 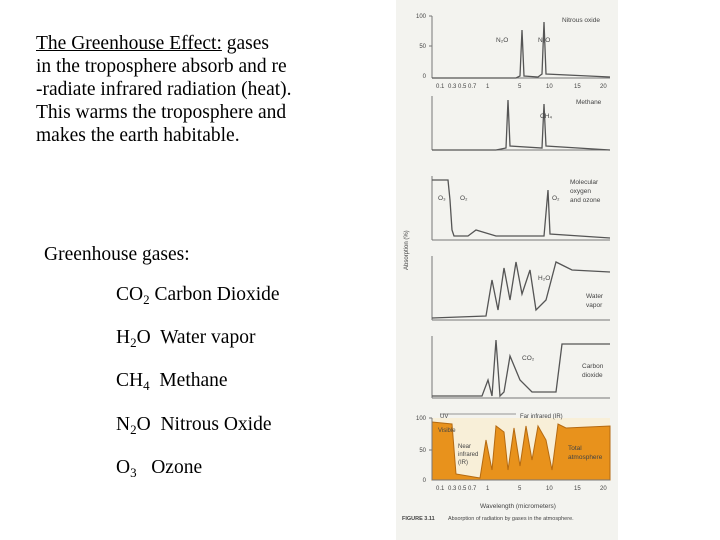 I want to click on methane-curve, so click(x=521, y=125).